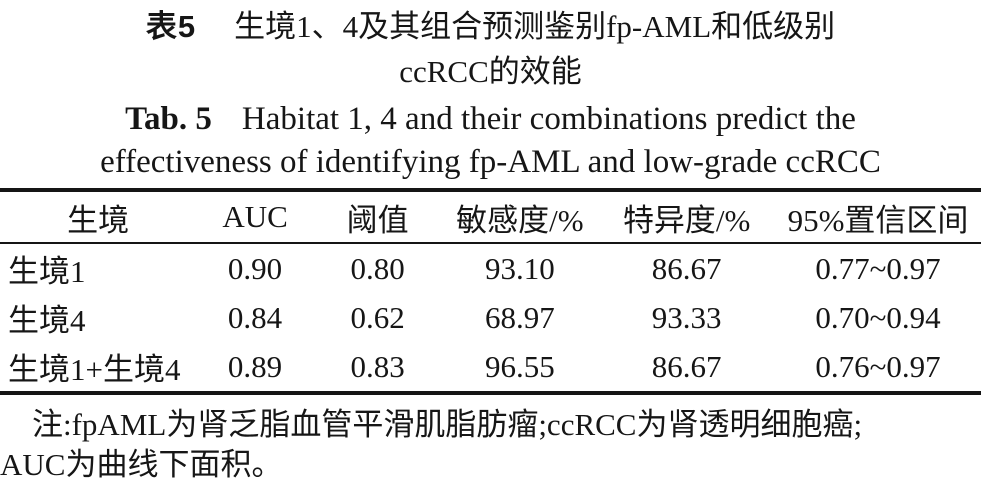  Describe the element at coordinates (377, 217) in the screenshot. I see `col-header-threshold: 阈值` at that location.